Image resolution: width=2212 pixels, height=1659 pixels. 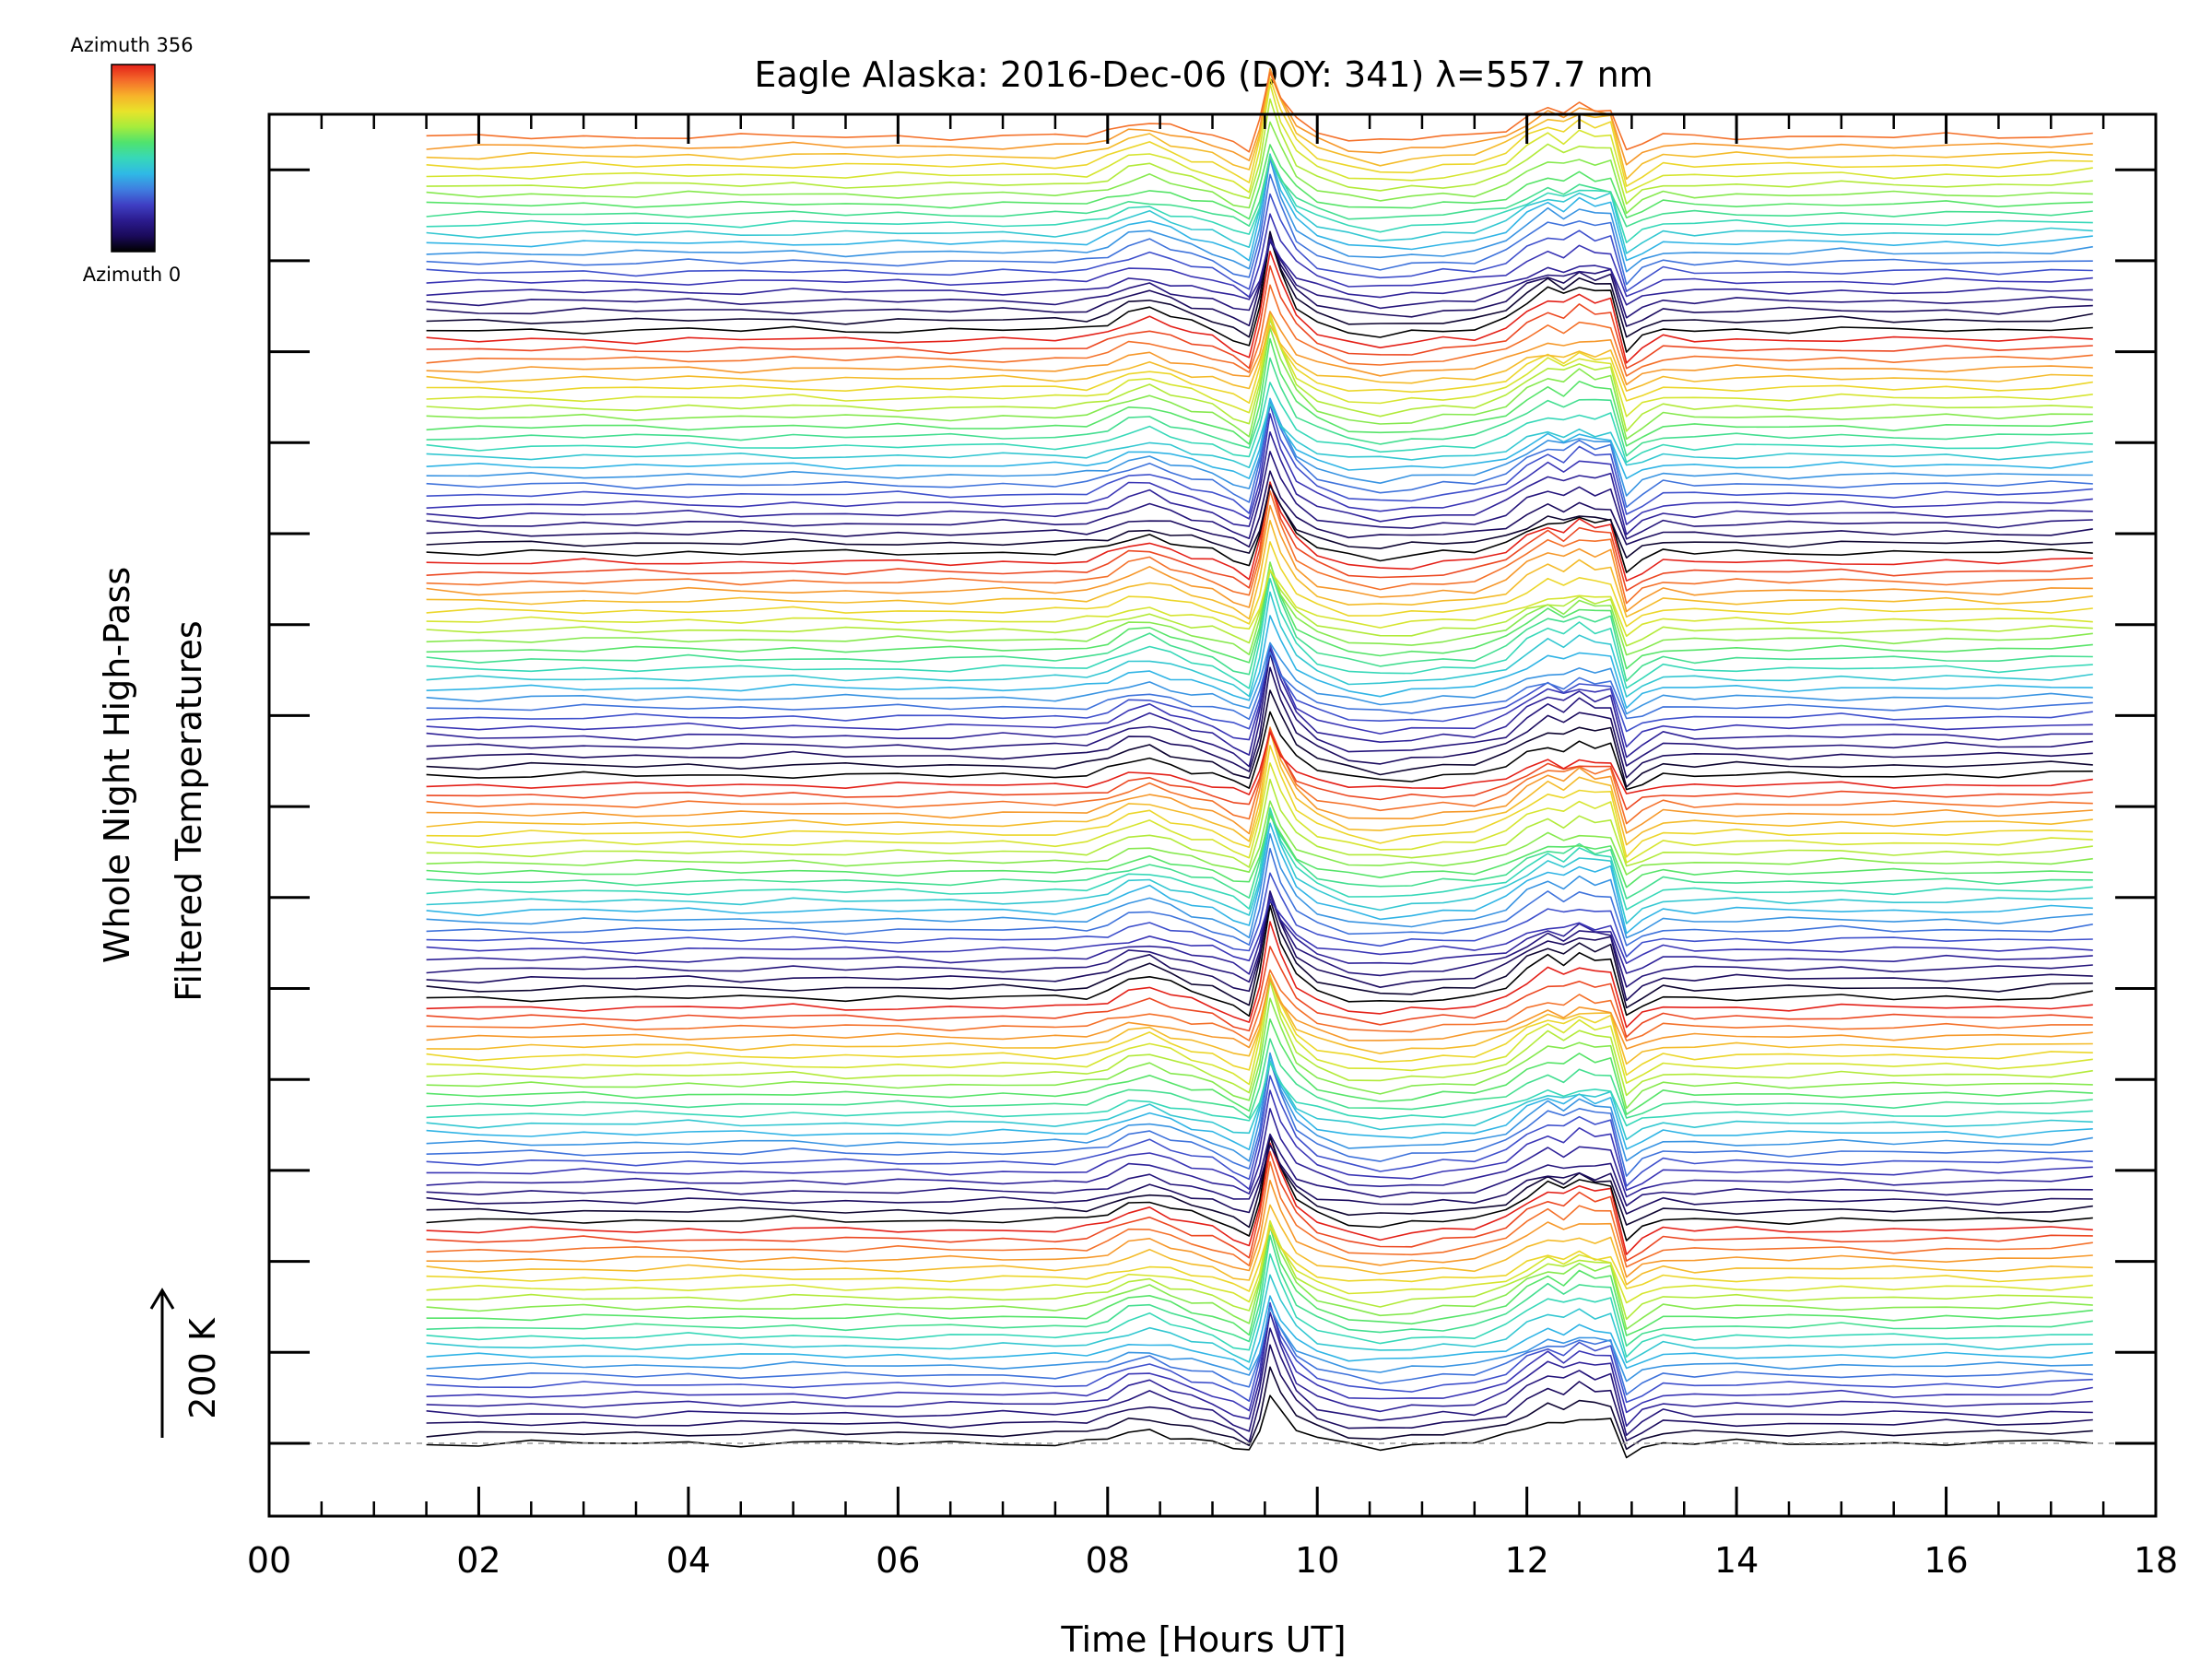 What do you see at coordinates (189, 810) in the screenshot?
I see `y-axis-label-line2: Filtered Temperatures` at bounding box center [189, 810].